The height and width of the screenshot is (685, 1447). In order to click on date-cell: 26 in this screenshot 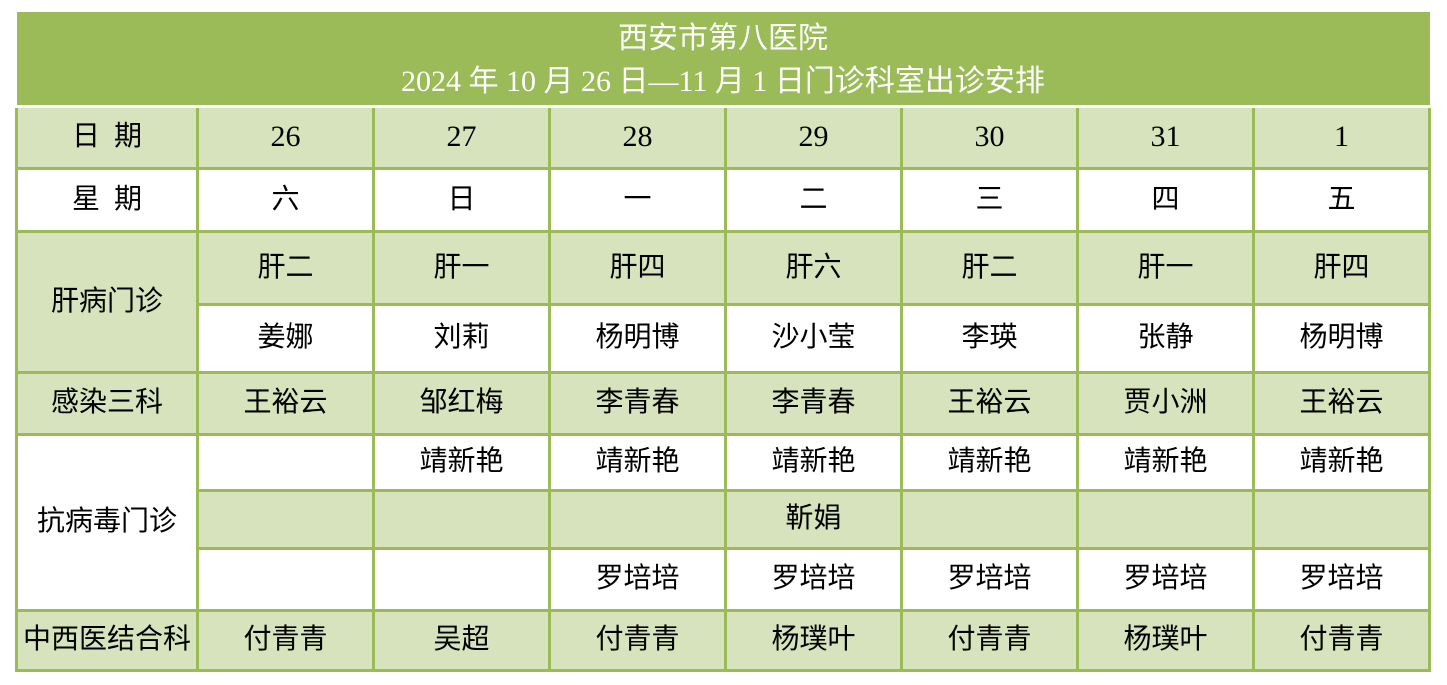, I will do `click(285, 137)`.